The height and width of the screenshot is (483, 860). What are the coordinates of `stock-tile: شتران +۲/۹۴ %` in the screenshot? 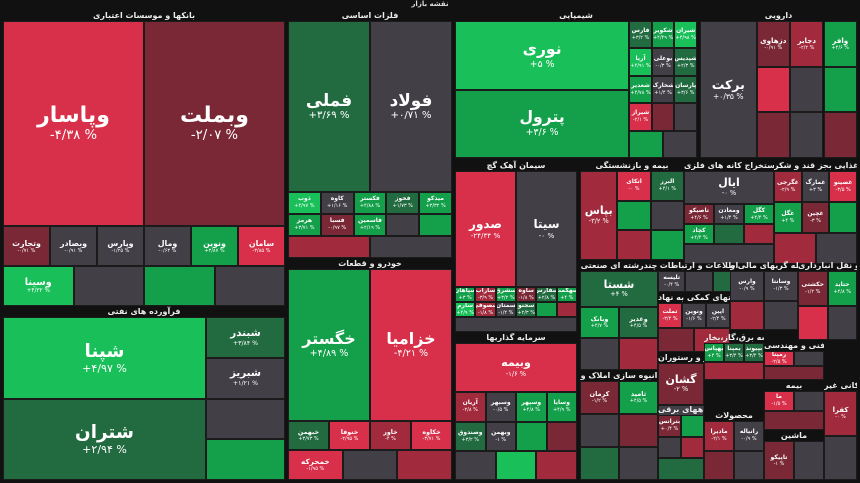 It's located at (105, 439).